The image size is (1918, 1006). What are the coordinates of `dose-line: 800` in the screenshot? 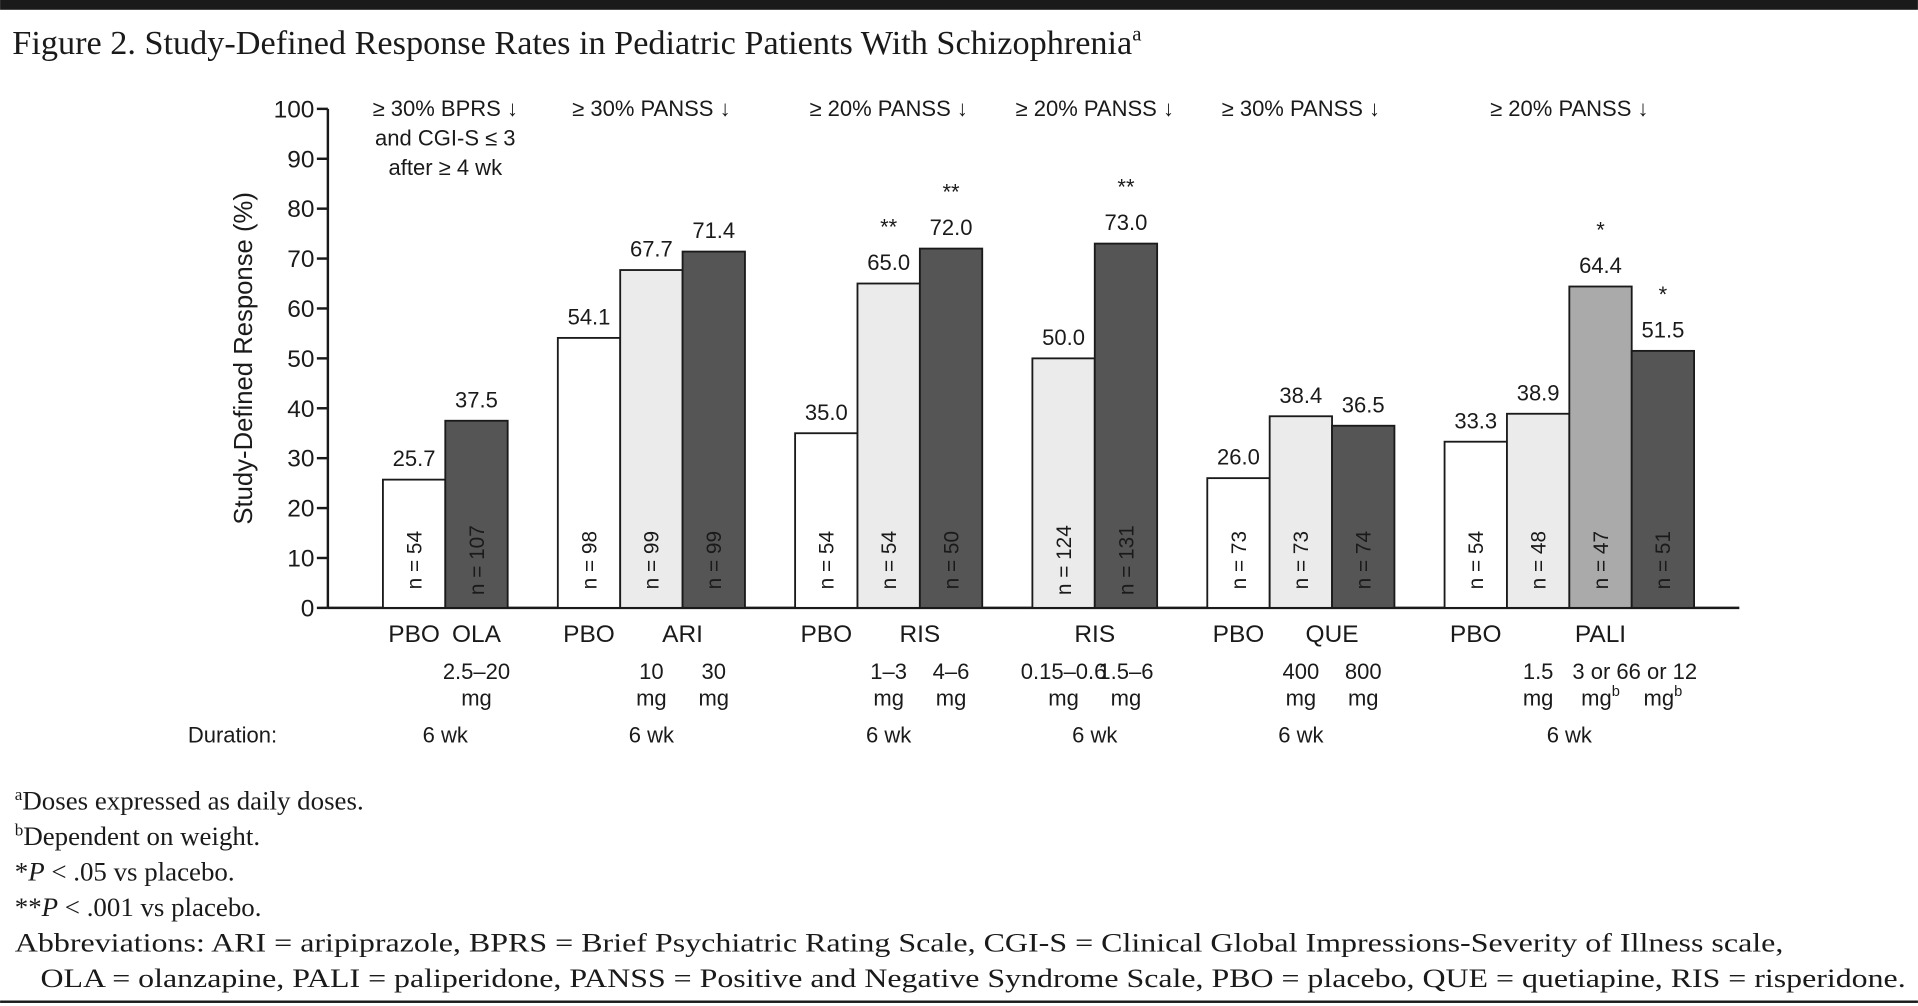 It's located at (1363, 671).